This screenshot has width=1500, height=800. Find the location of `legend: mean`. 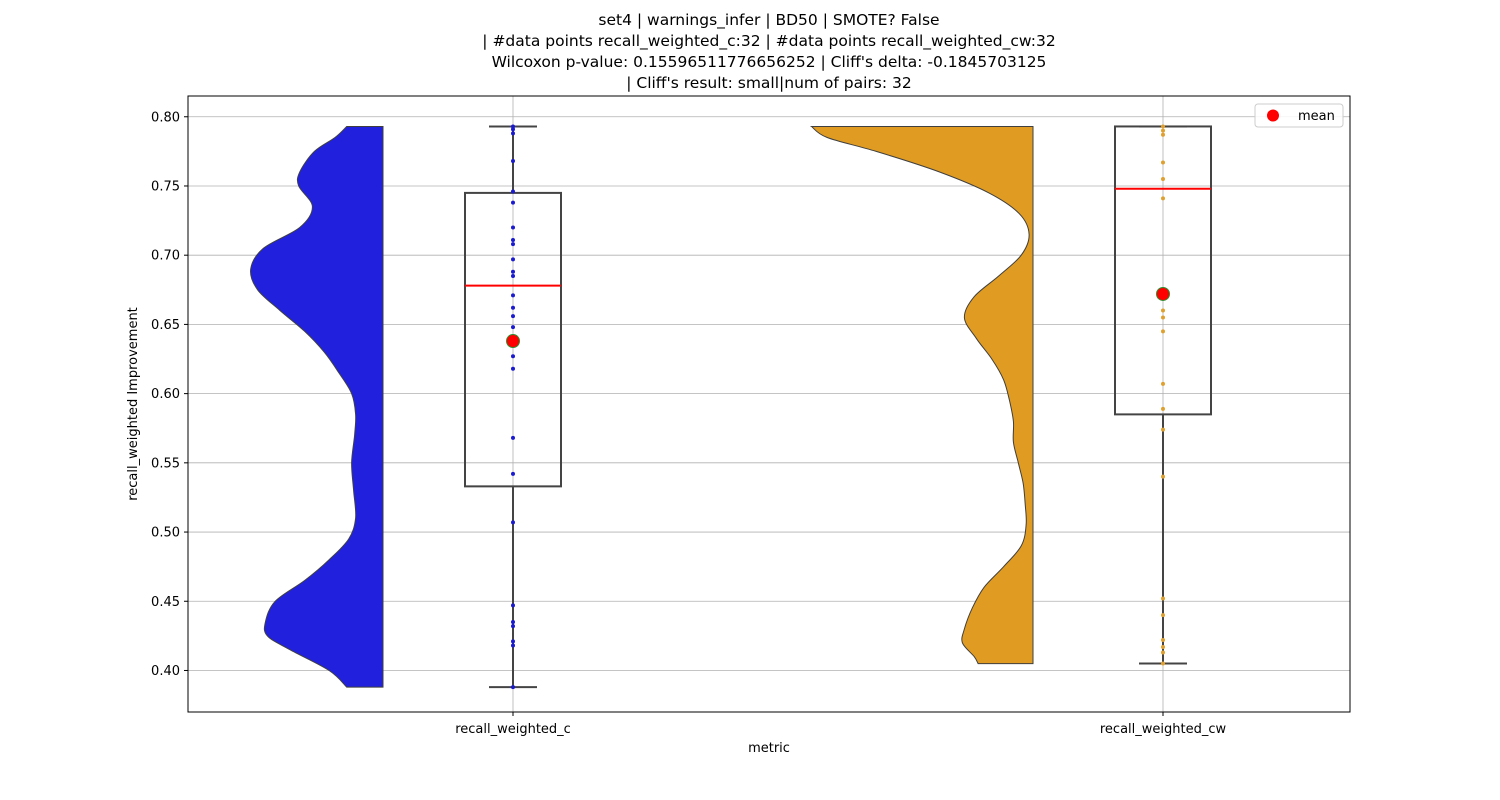

legend: mean is located at coordinates (1299, 115).